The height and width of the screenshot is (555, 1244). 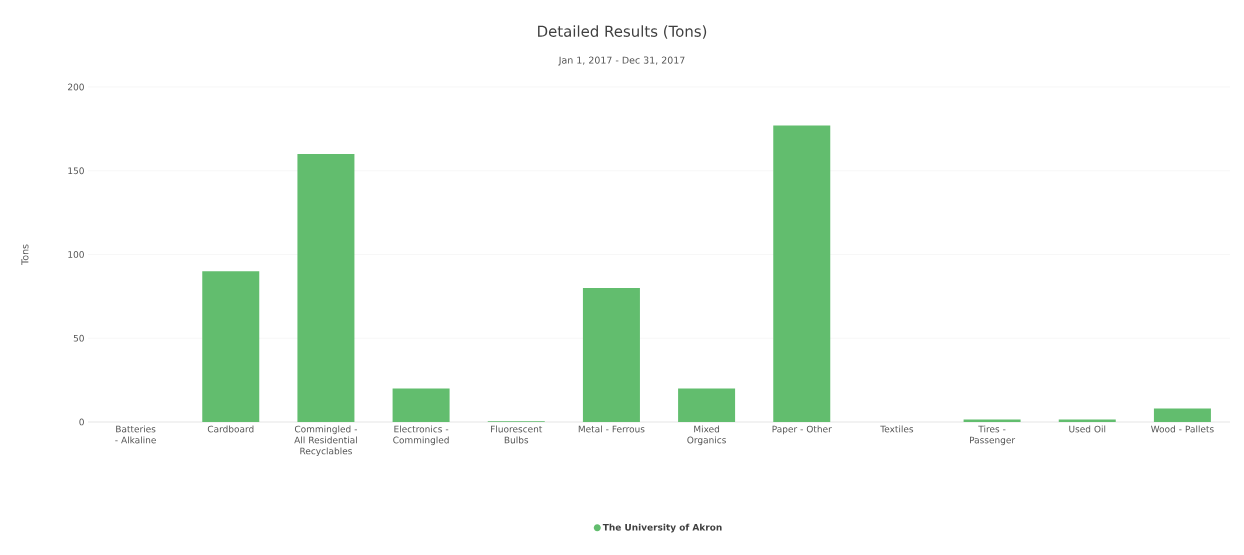 What do you see at coordinates (622, 32) in the screenshot?
I see `chart-title: Detailed Results (Tons)` at bounding box center [622, 32].